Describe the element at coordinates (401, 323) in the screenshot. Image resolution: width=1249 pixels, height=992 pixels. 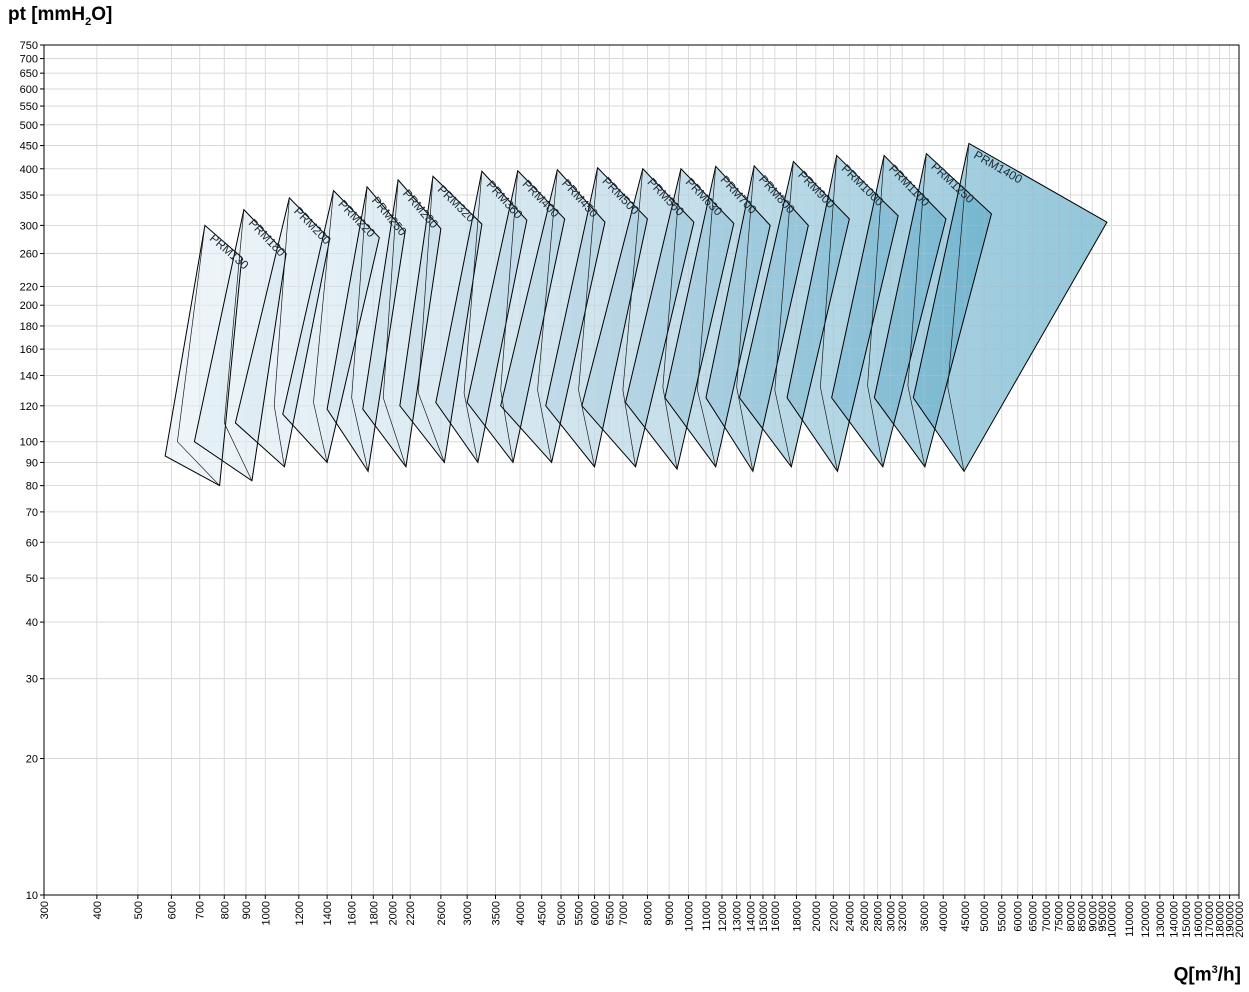
I see `fan-area-prm280` at that location.